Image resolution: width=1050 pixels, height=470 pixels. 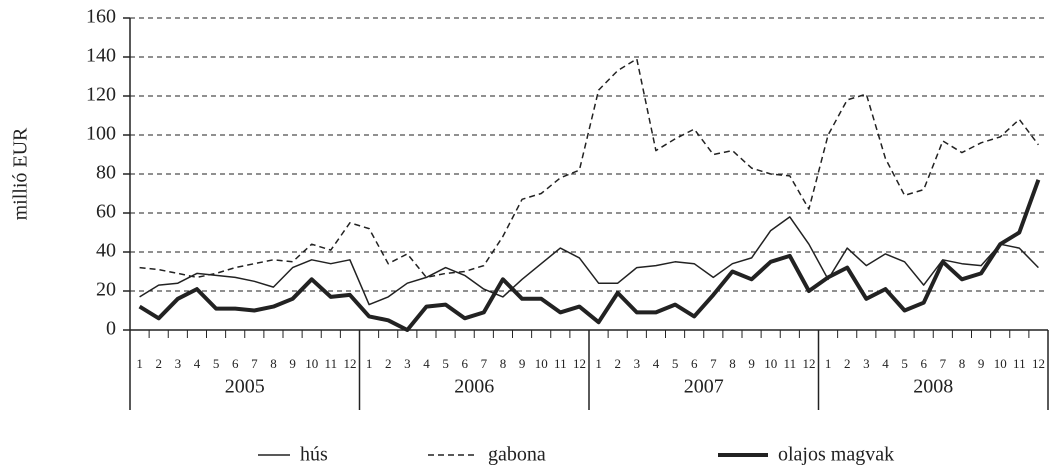 What do you see at coordinates (101, 56) in the screenshot?
I see `y-tick-label: 140` at bounding box center [101, 56].